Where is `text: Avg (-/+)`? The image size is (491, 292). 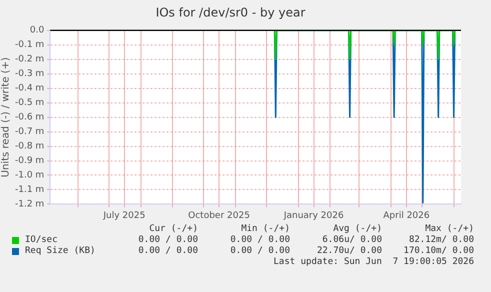
text: Avg (-/+) is located at coordinates (357, 229).